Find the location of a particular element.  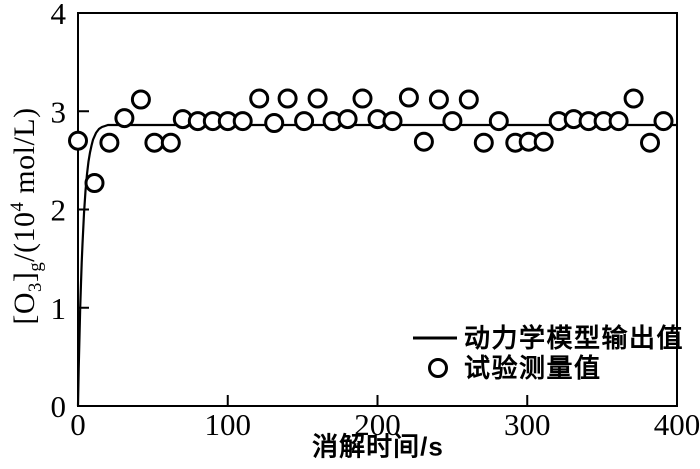

y-tick-label: 4 is located at coordinates (59, 15).